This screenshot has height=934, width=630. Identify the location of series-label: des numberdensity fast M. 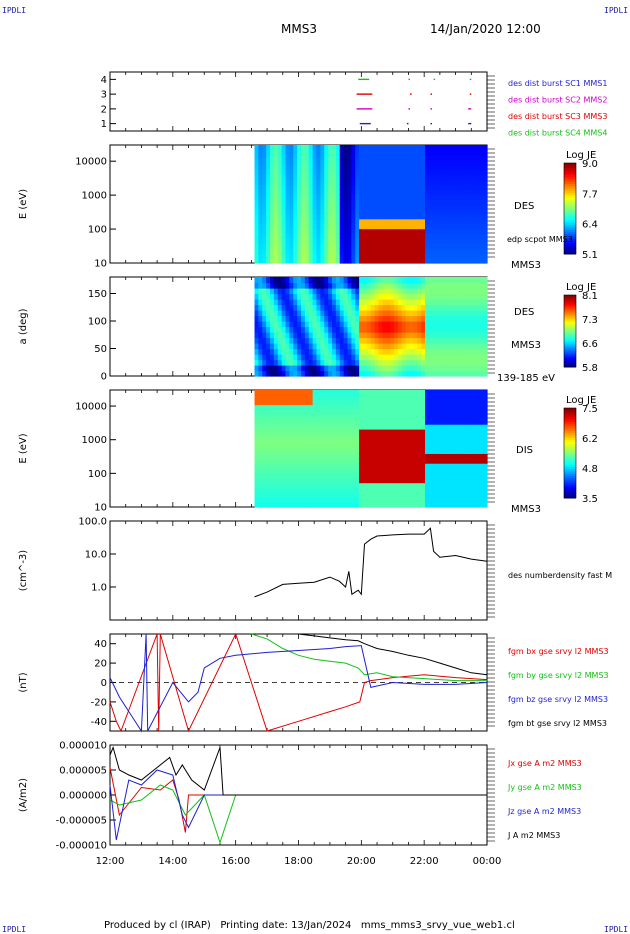
(560, 575).